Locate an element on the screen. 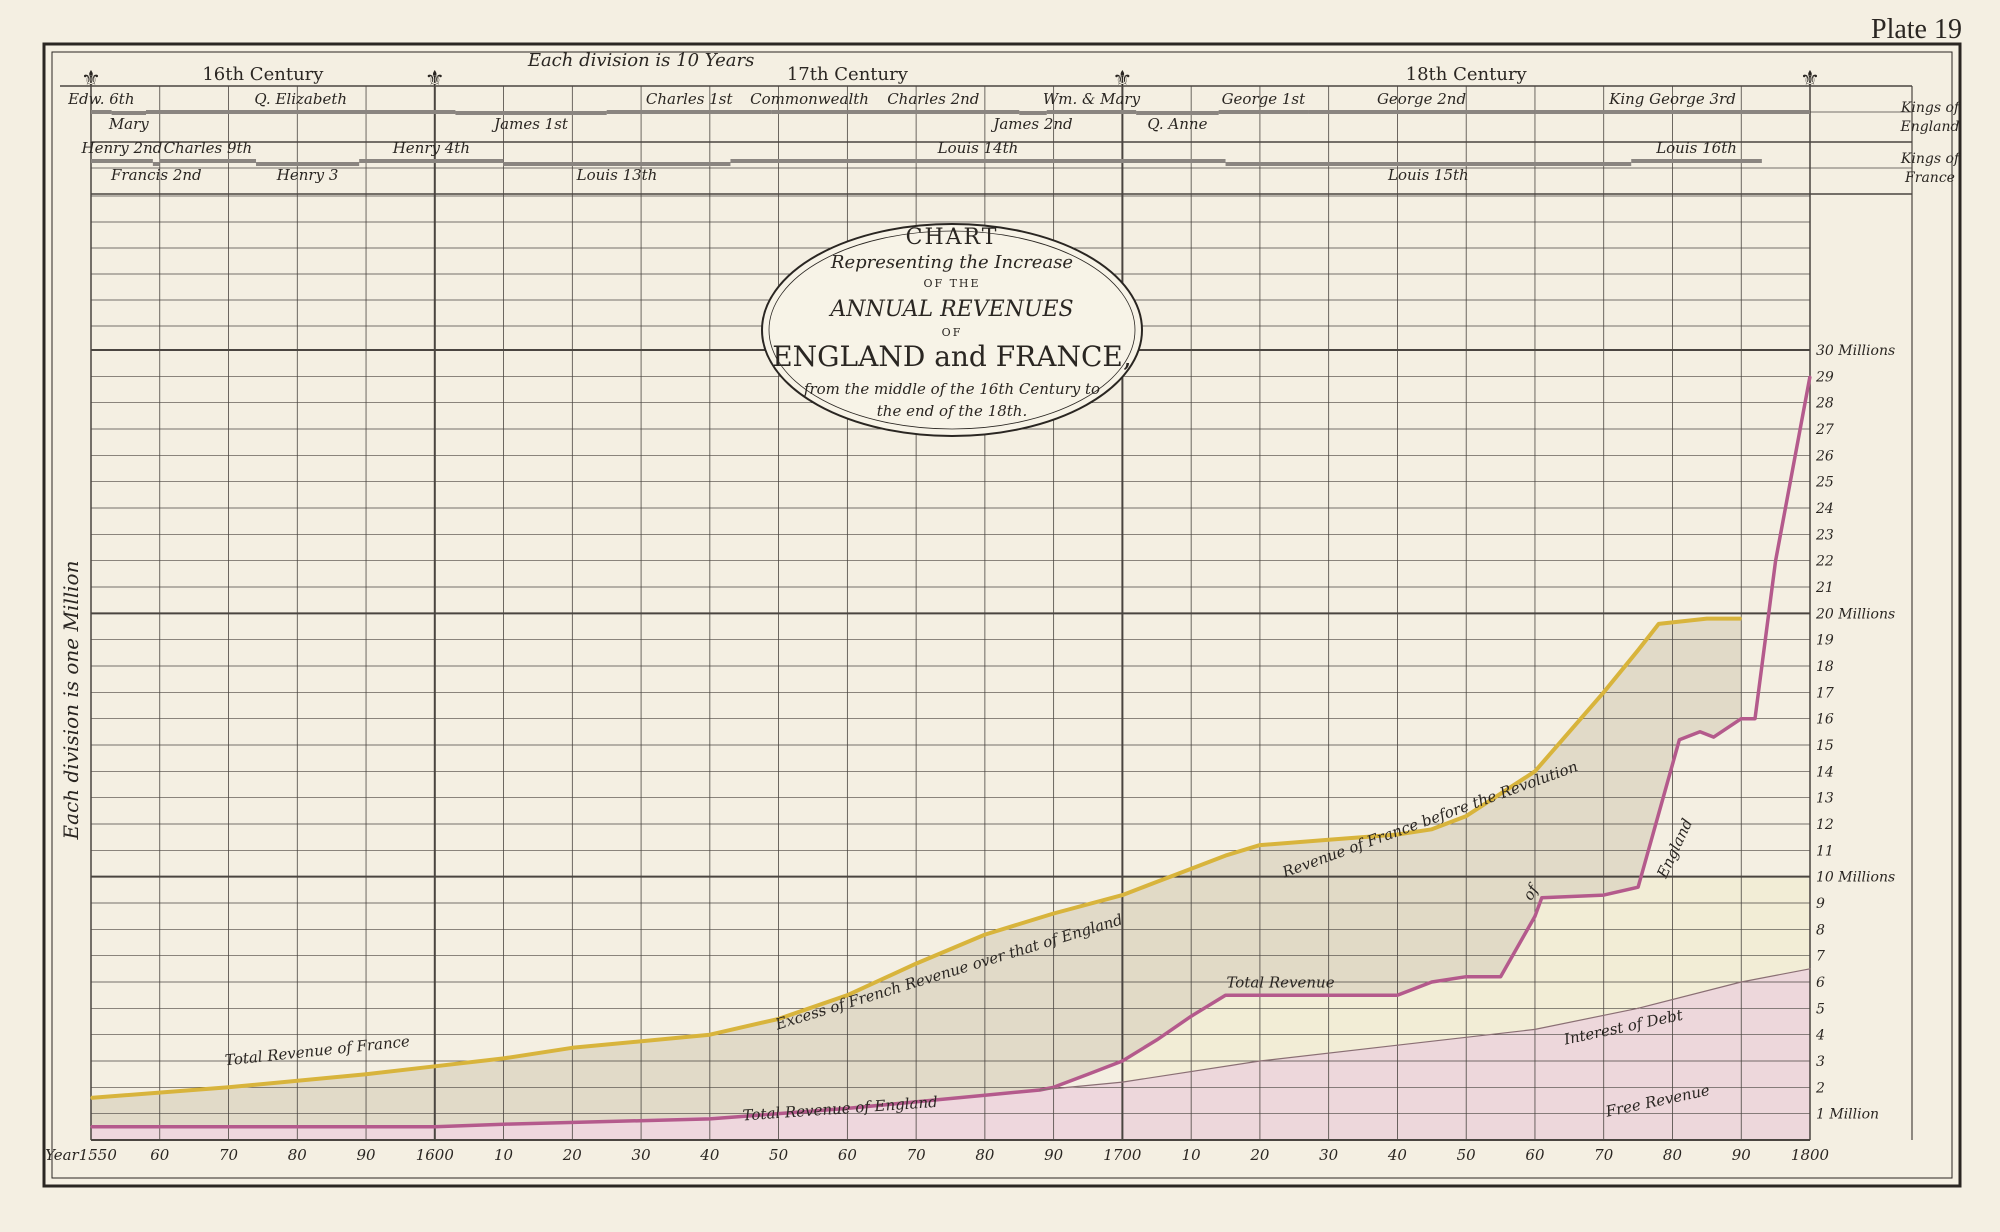 Image resolution: width=2000 pixels, height=1232 pixels. monarch-label: Louis 16th is located at coordinates (1696, 148).